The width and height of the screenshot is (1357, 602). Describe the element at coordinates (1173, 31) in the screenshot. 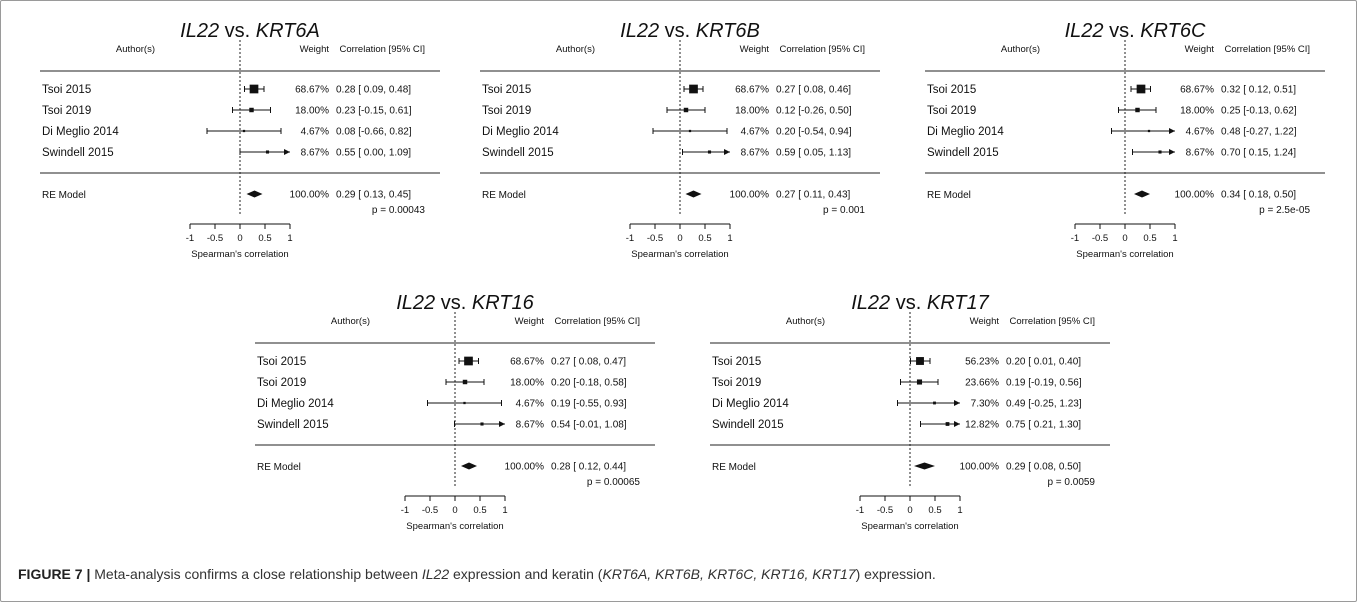

I see `title-gene-b: KRT6C` at that location.